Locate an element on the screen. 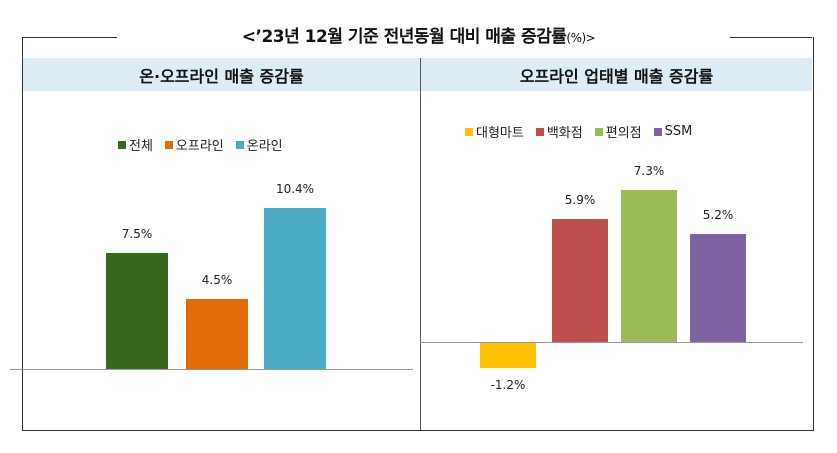  title-text: <’23년 12월 기준 전년동월 대비 매출 증감률 is located at coordinates (404, 37).